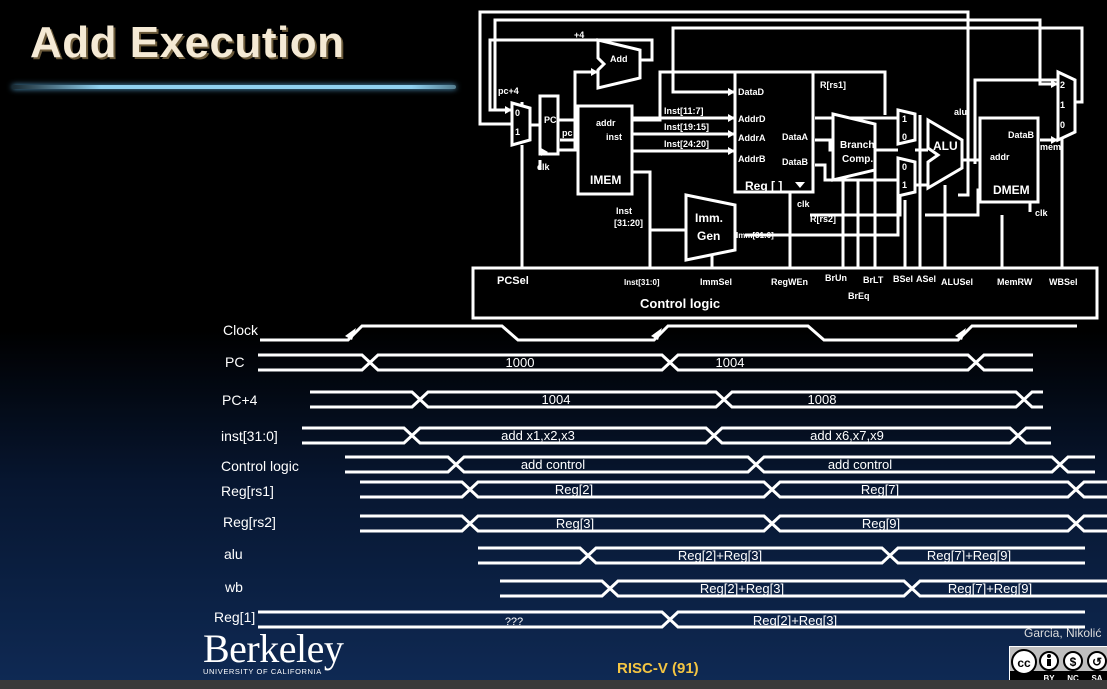 Image resolution: width=1107 pixels, height=689 pixels. I want to click on clock-waveform, so click(668, 333).